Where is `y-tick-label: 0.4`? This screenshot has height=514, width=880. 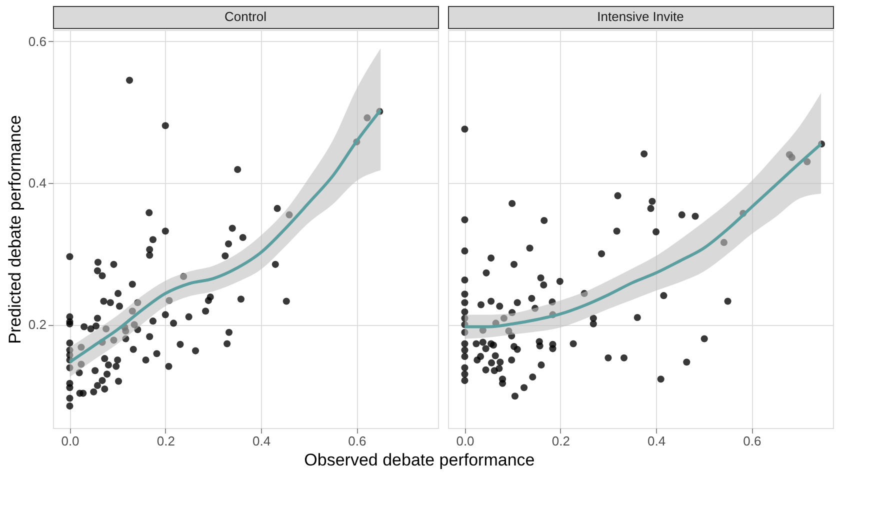 y-tick-label: 0.4 is located at coordinates (37, 182).